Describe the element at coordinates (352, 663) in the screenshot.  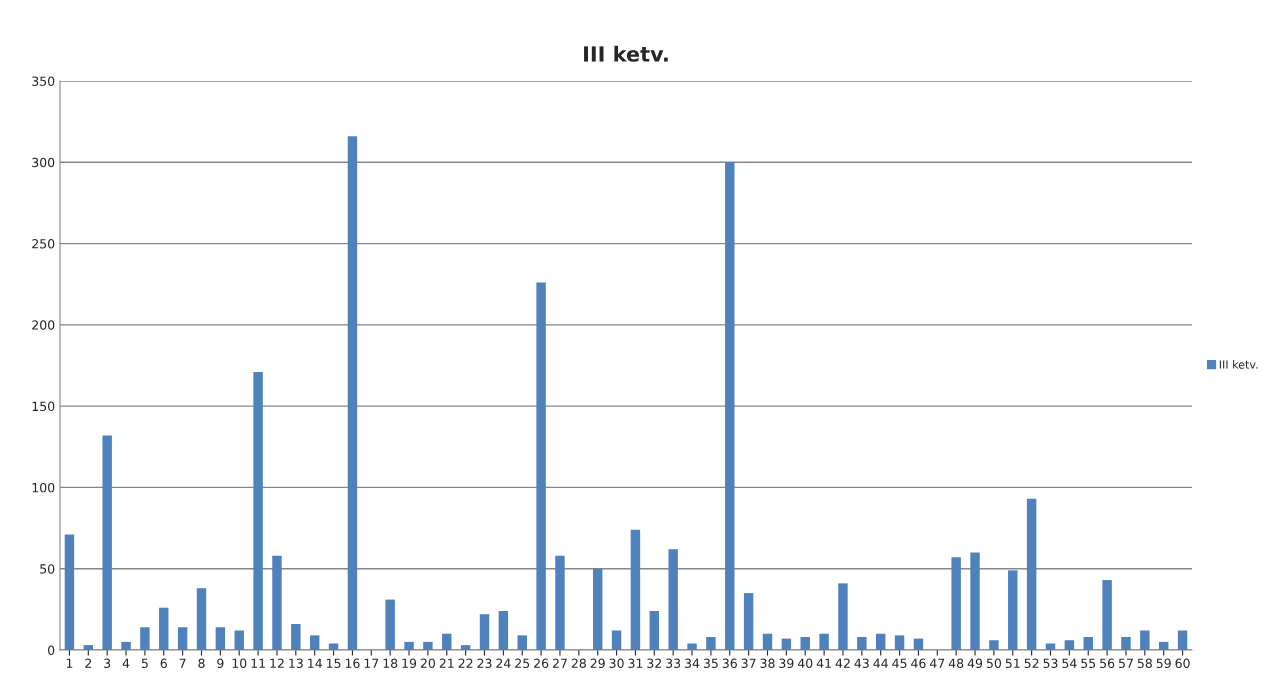
I see `x-tick-label: 16` at that location.